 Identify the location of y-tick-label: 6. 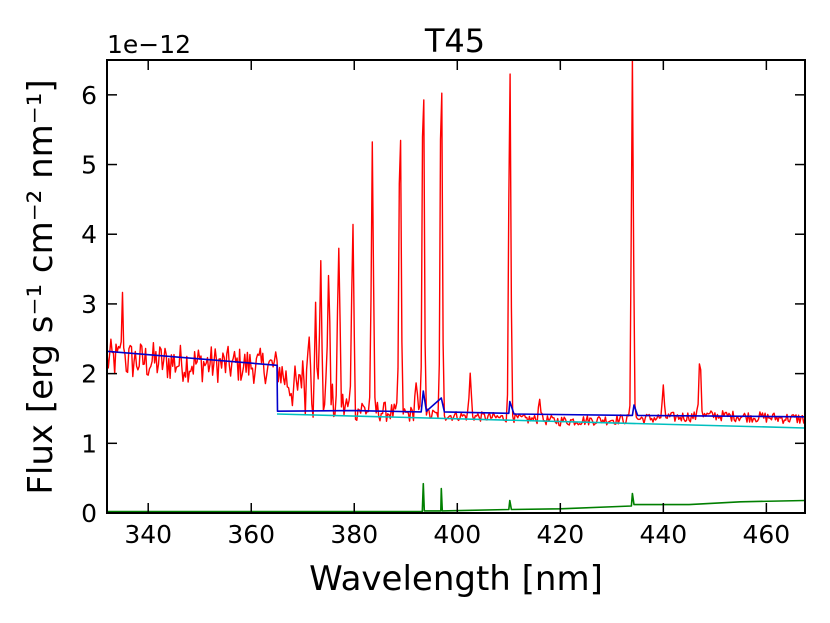
(89, 95).